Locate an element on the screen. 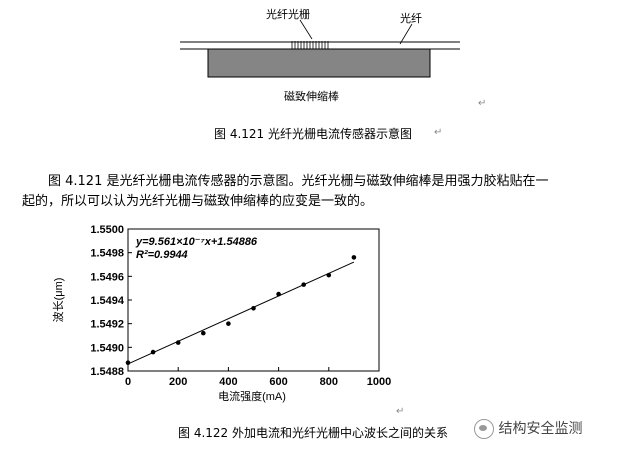  y-tick-label: 1.5488 is located at coordinates (107, 372).